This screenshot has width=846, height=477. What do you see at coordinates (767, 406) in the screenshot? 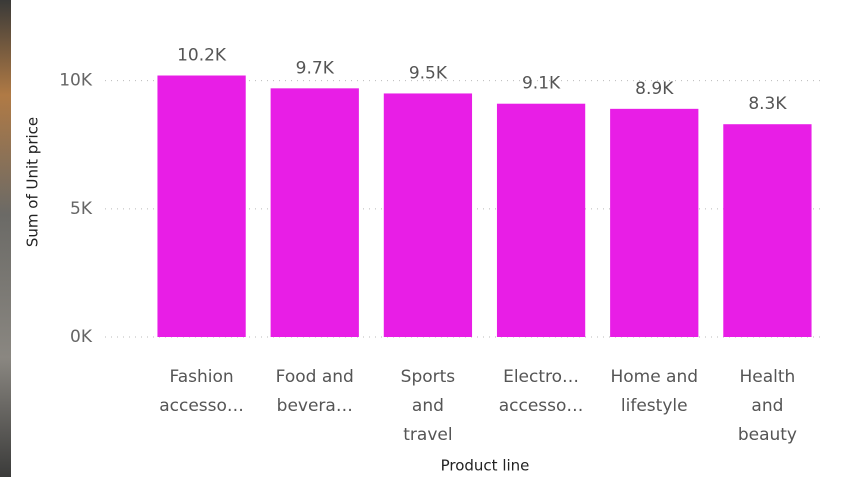
I see `x-tick-label: Health and beauty` at bounding box center [767, 406].